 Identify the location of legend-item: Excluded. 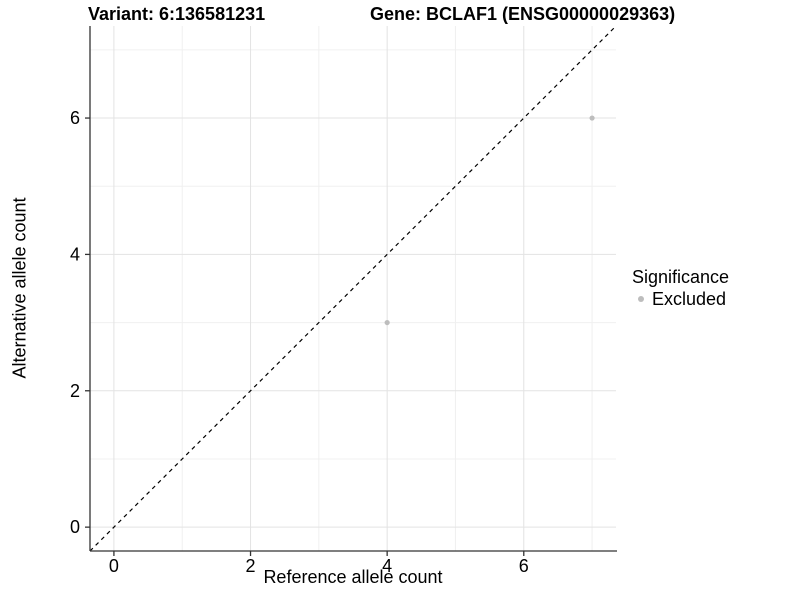
(680, 299).